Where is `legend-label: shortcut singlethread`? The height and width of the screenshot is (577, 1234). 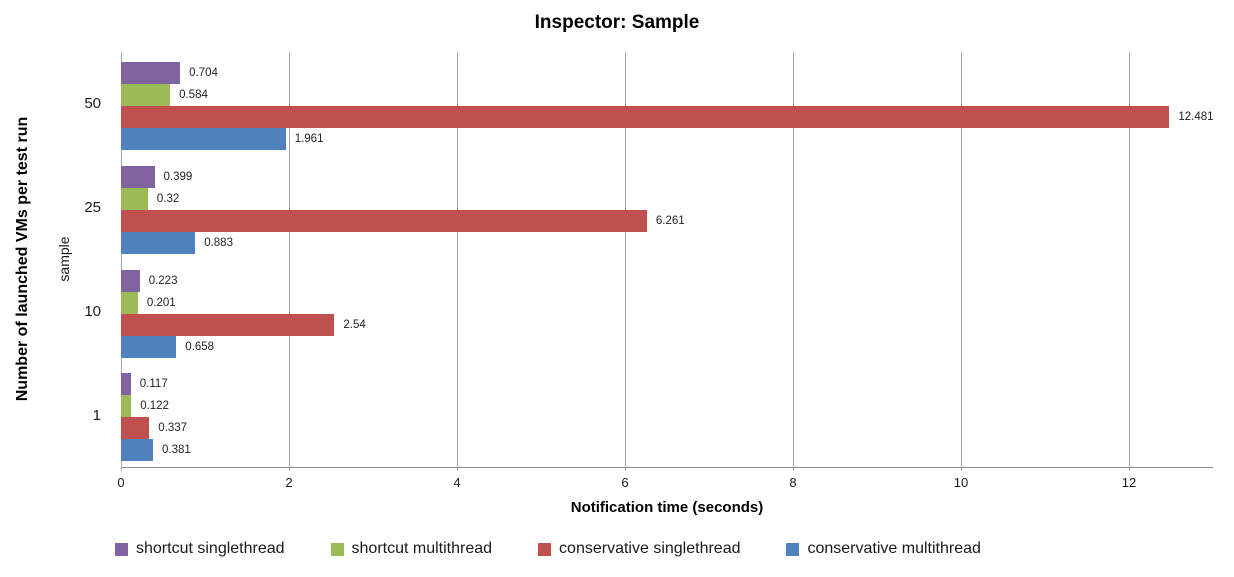 legend-label: shortcut singlethread is located at coordinates (210, 548).